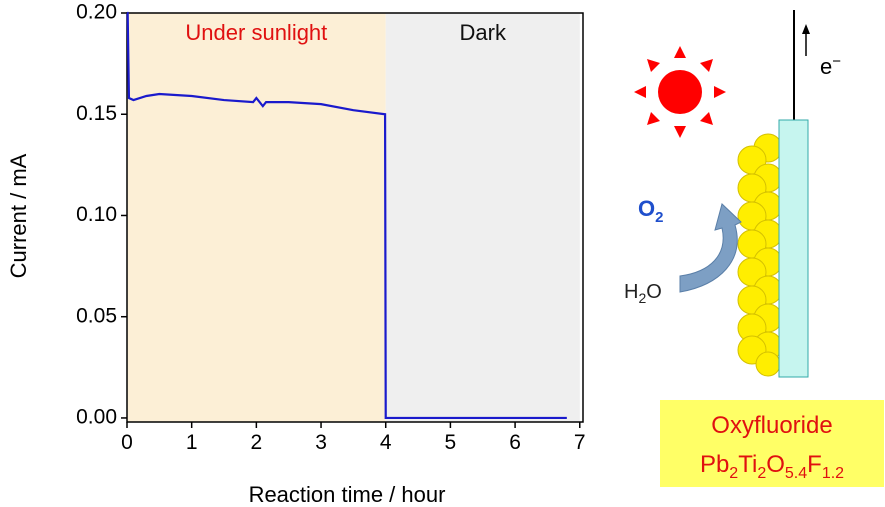  Describe the element at coordinates (321, 442) in the screenshot. I see `x-tick-label: 3` at that location.